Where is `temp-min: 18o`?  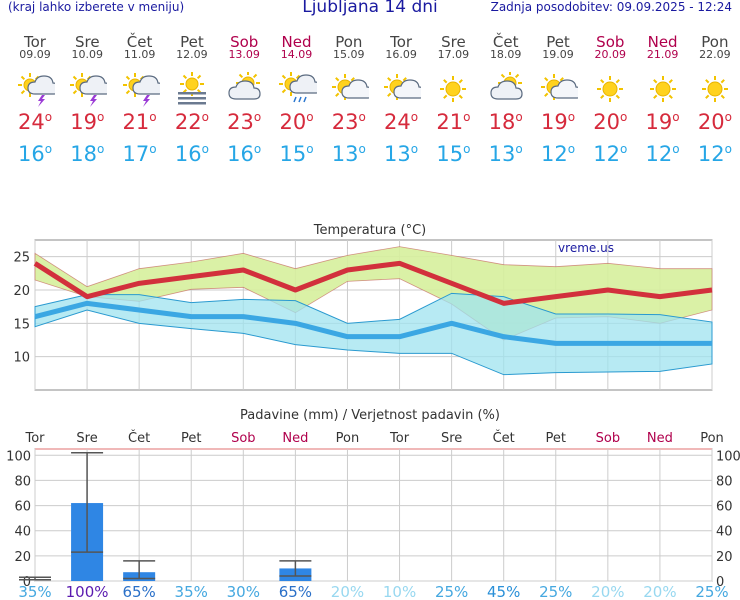
temp-min: 18o is located at coordinates (87, 154).